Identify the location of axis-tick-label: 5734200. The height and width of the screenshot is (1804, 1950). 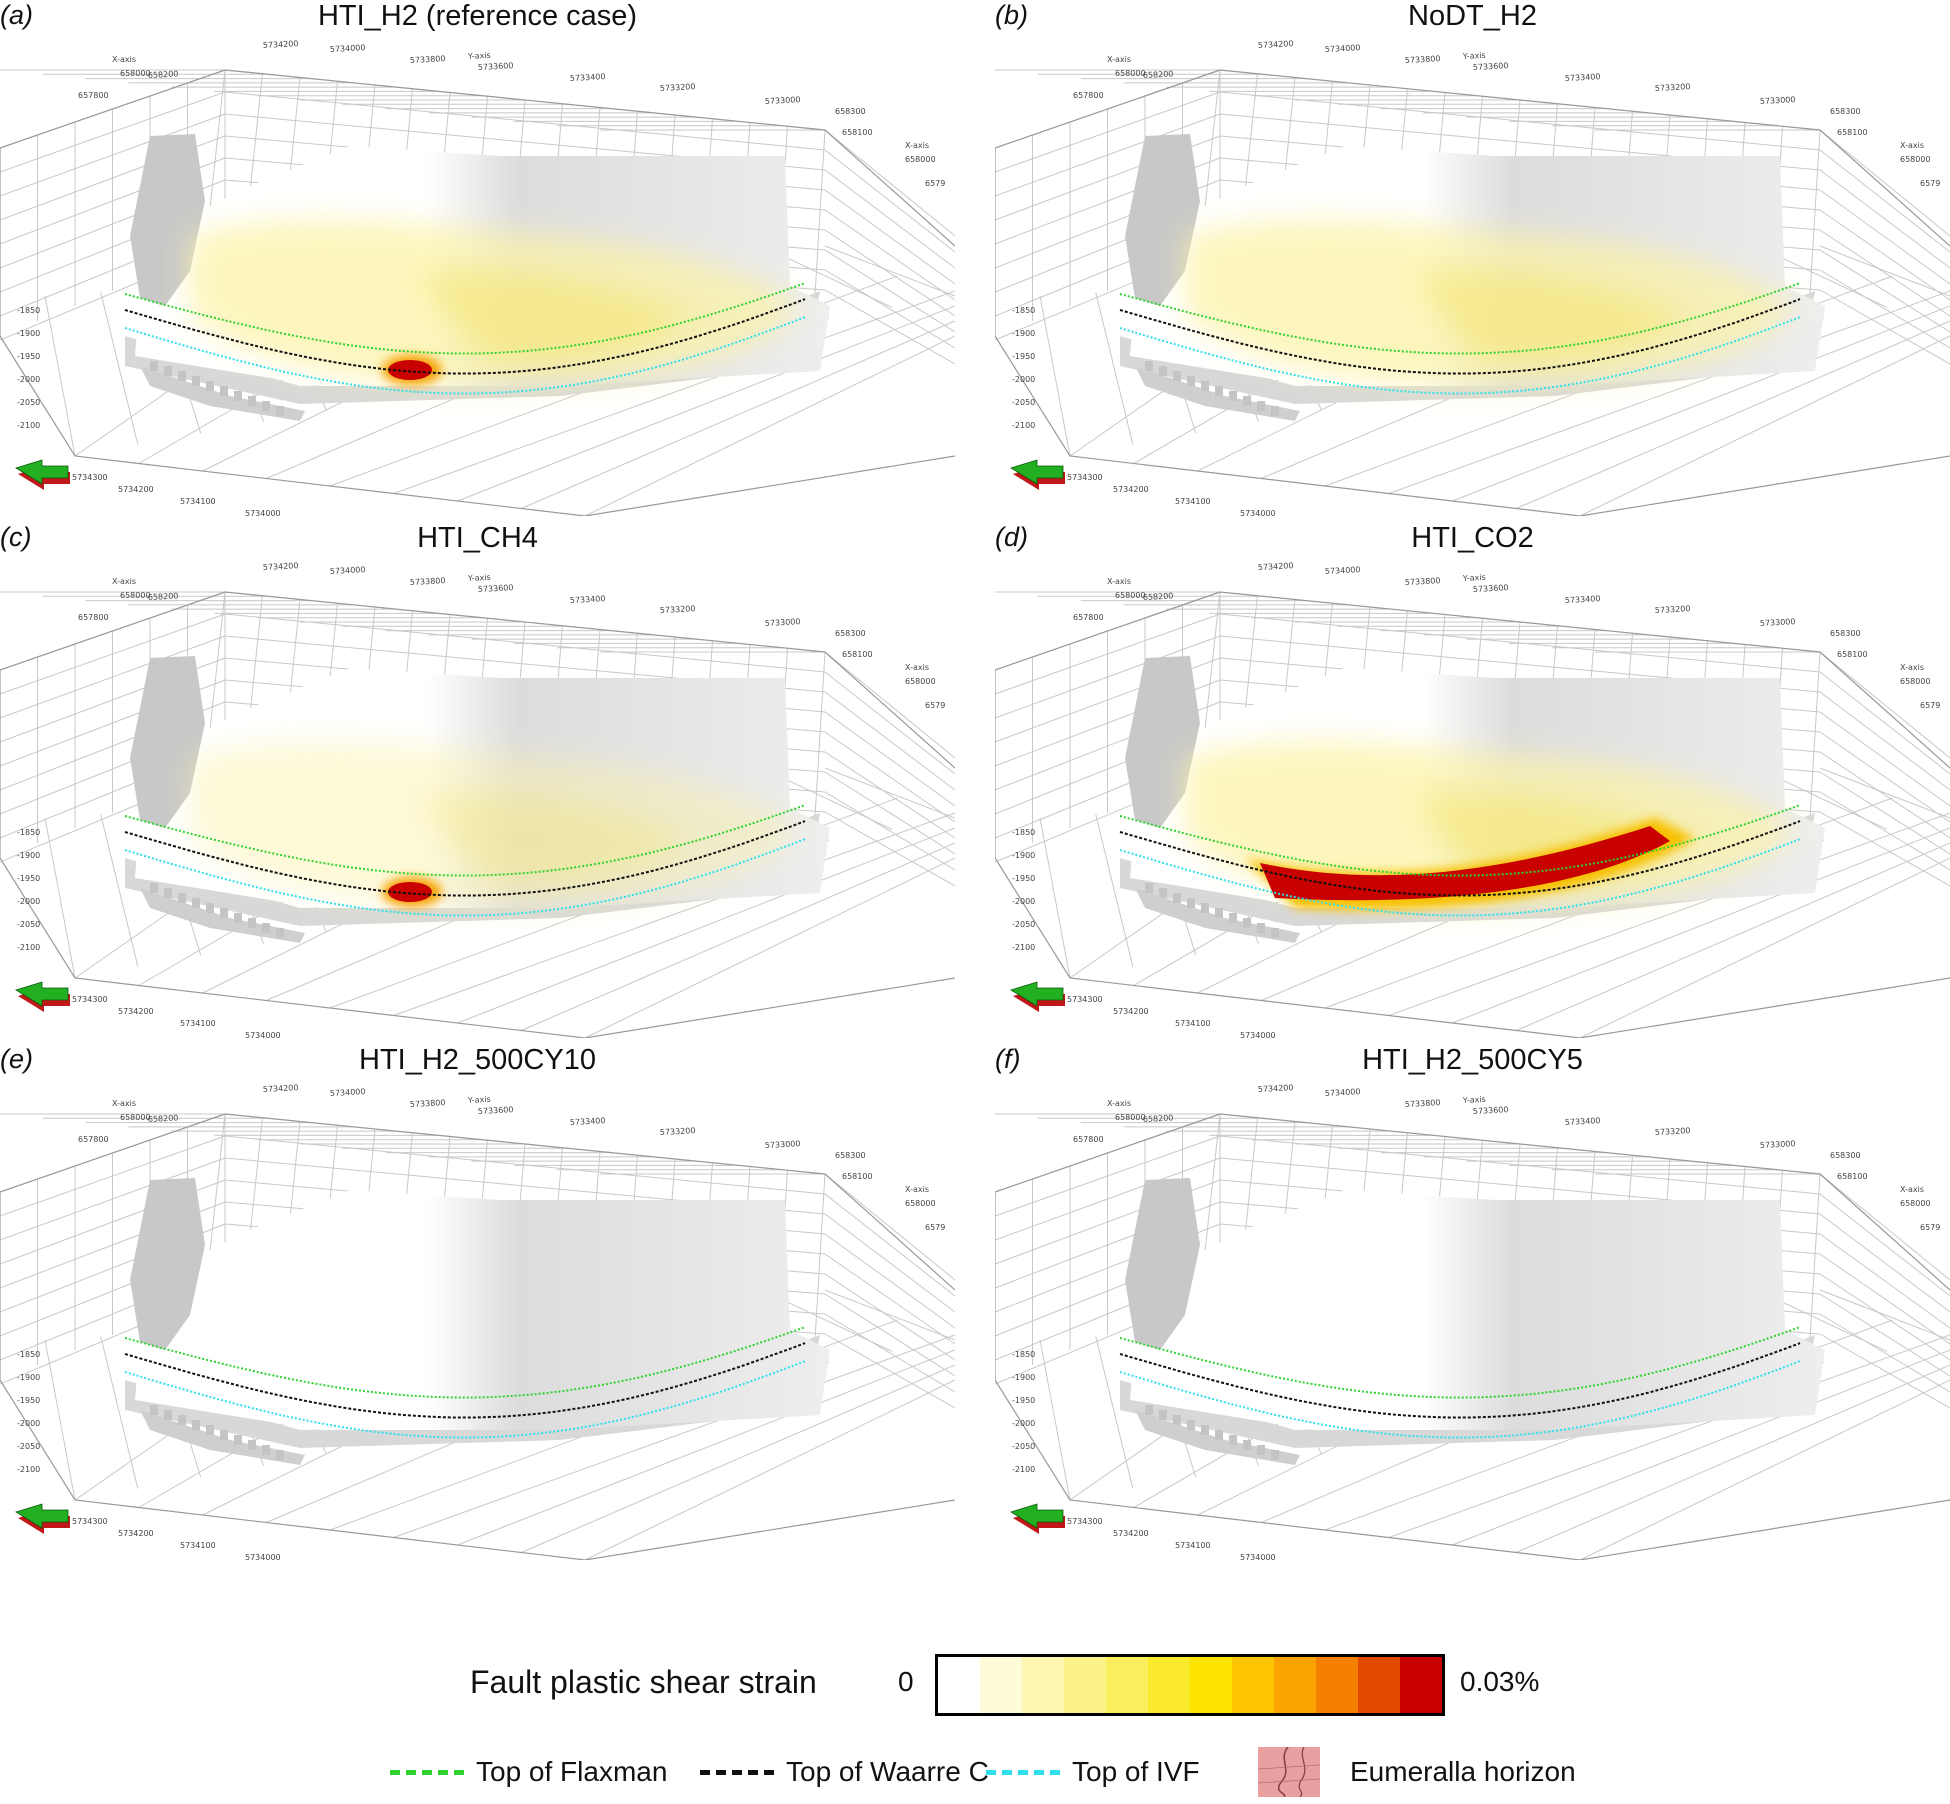
(1276, 1088).